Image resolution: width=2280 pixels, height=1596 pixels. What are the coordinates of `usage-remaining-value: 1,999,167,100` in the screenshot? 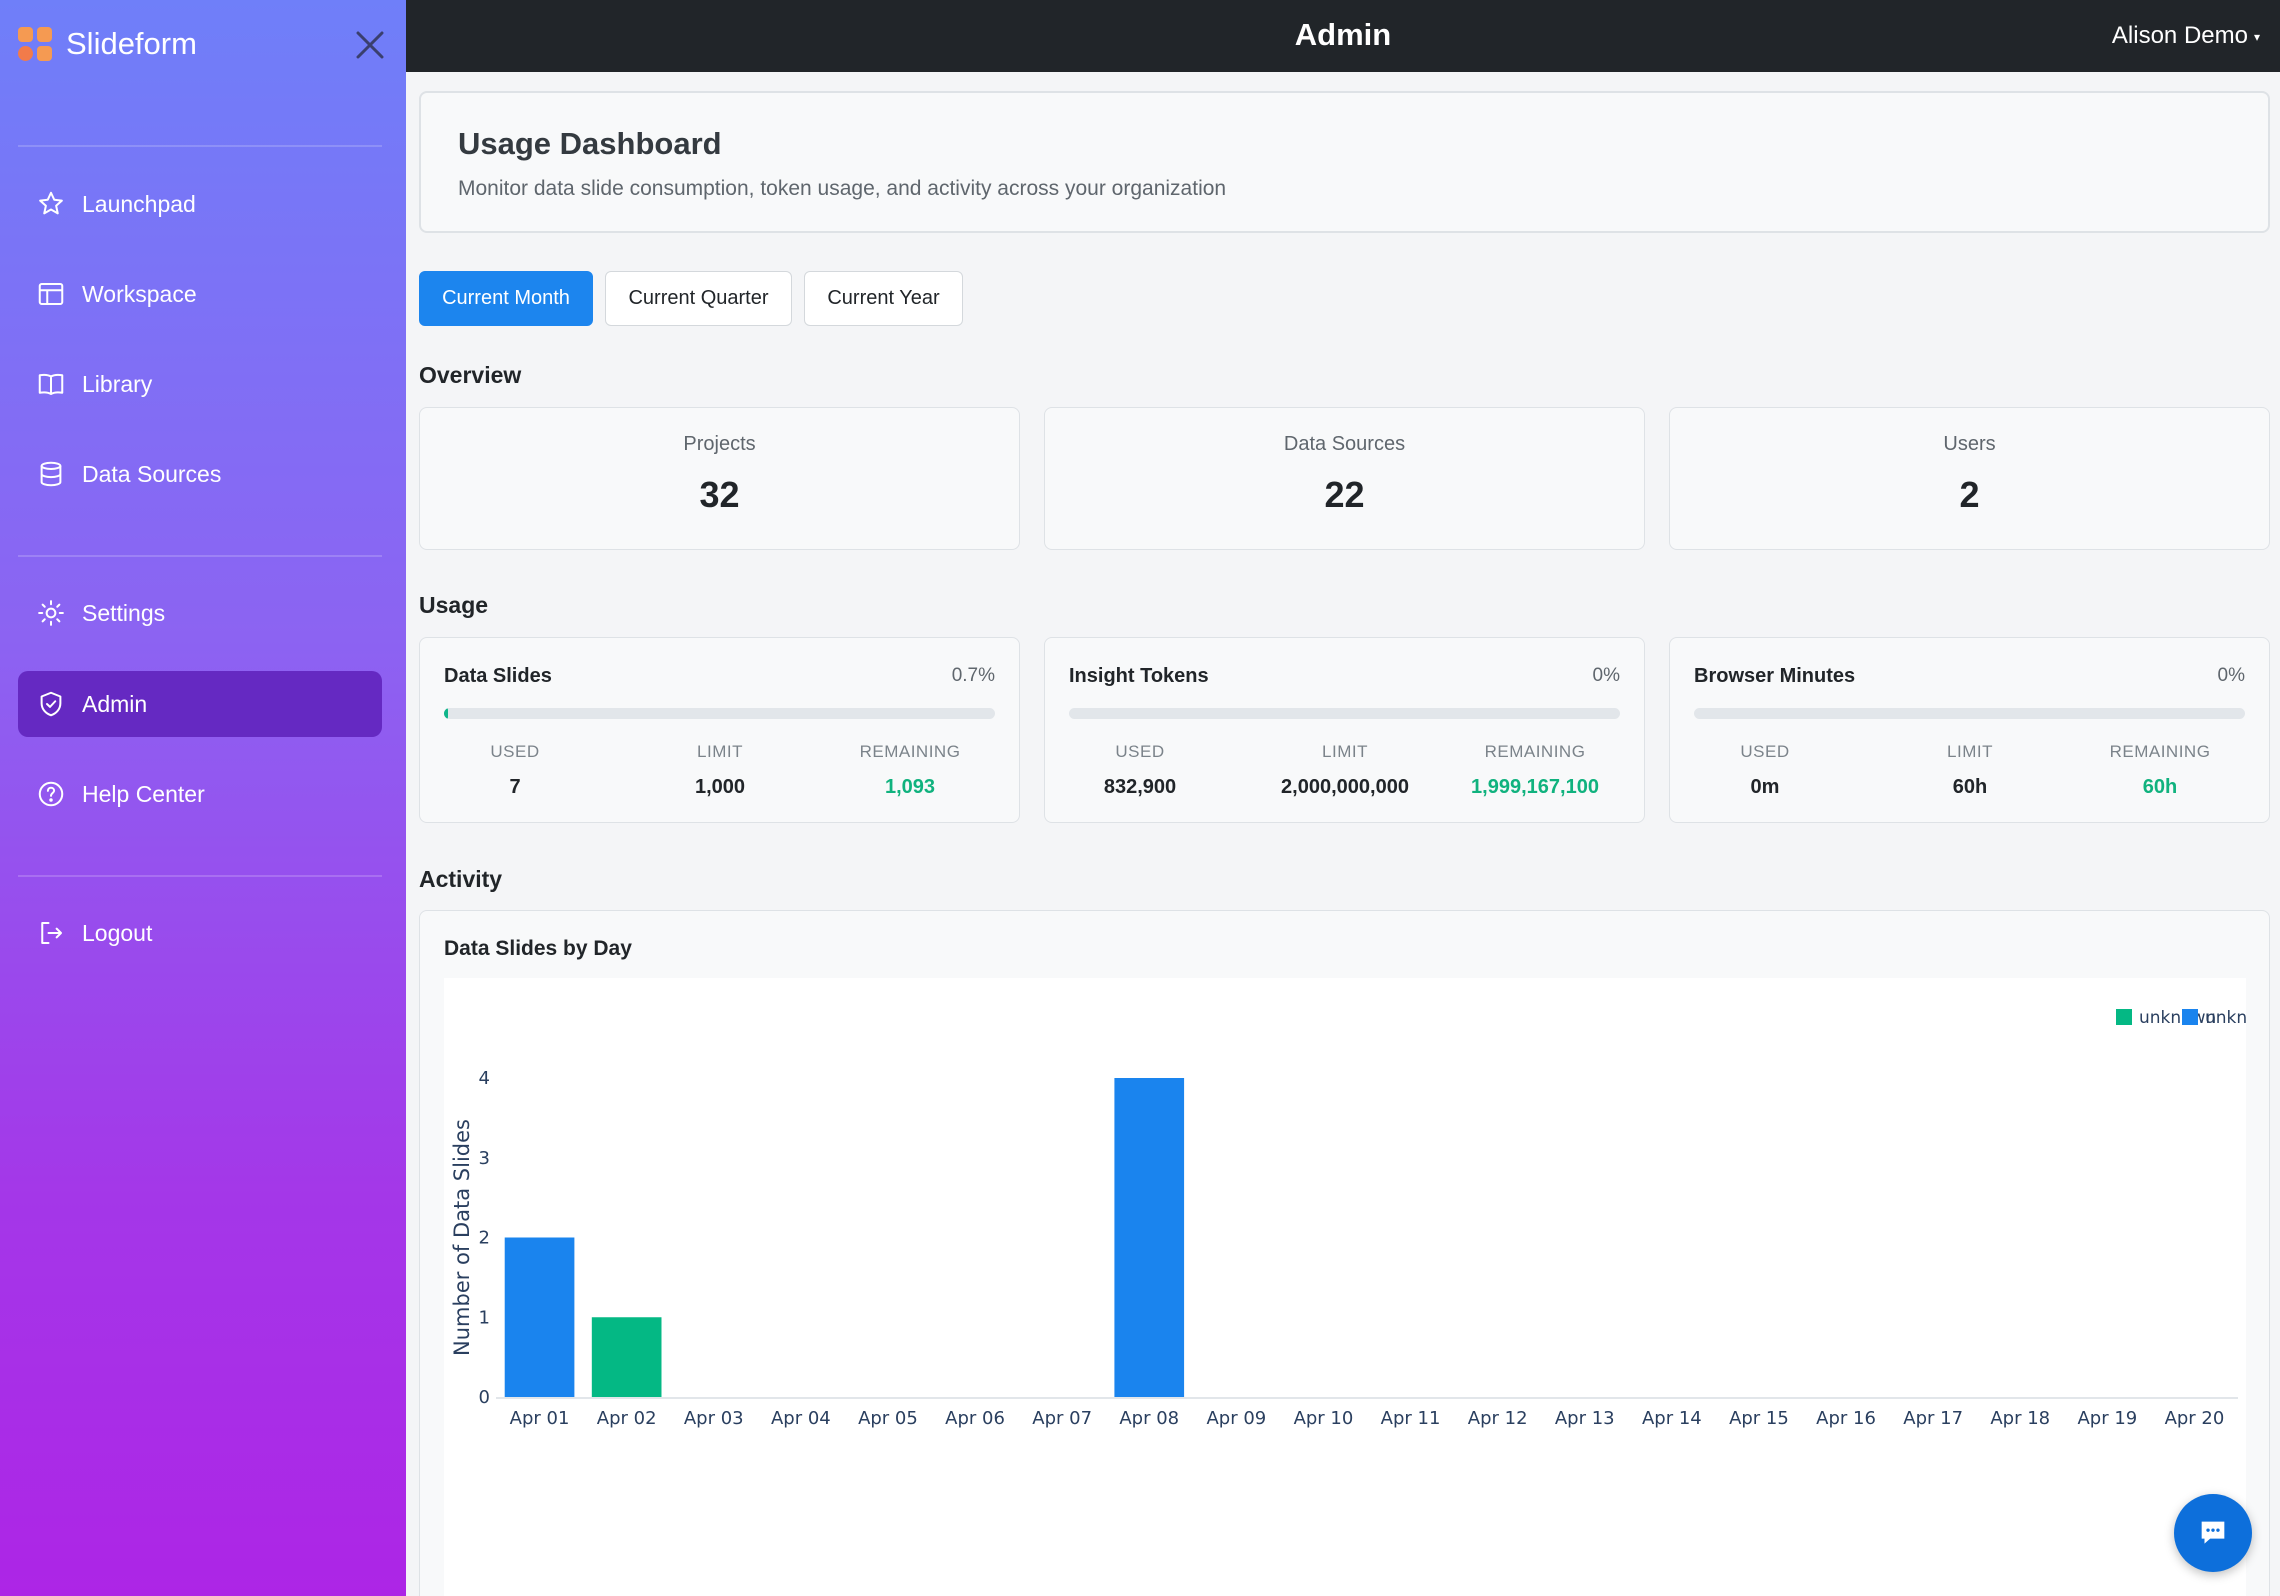 It's located at (1535, 787).